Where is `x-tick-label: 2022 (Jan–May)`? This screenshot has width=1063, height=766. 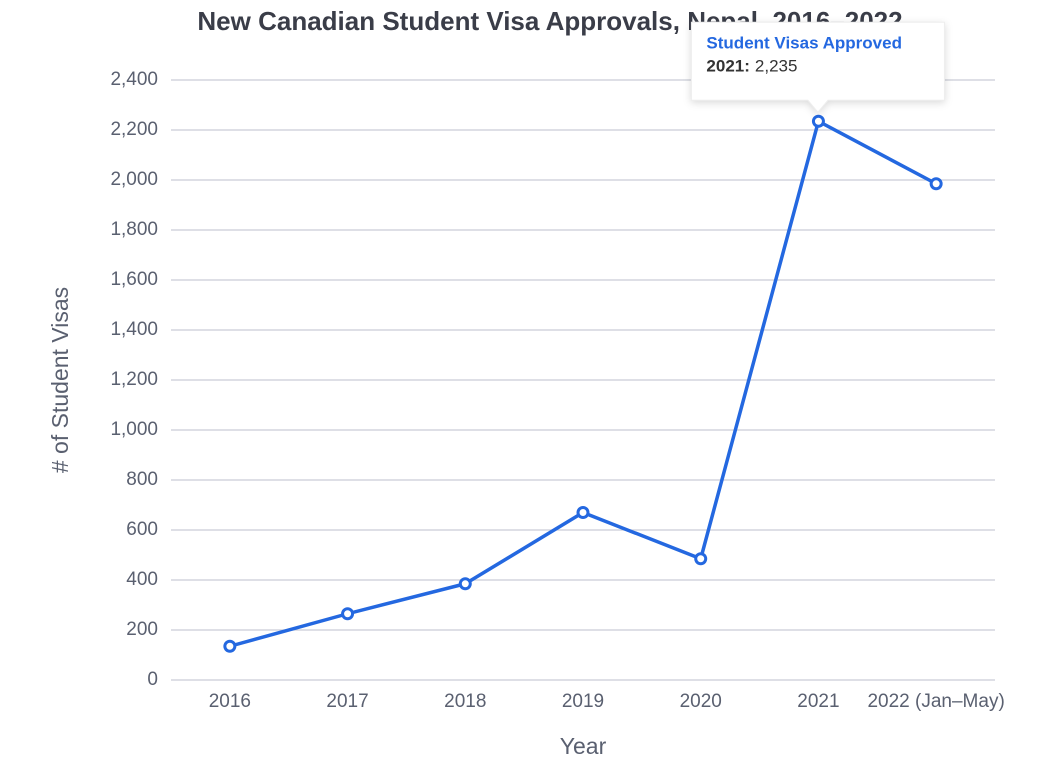
x-tick-label: 2022 (Jan–May) is located at coordinates (935, 701).